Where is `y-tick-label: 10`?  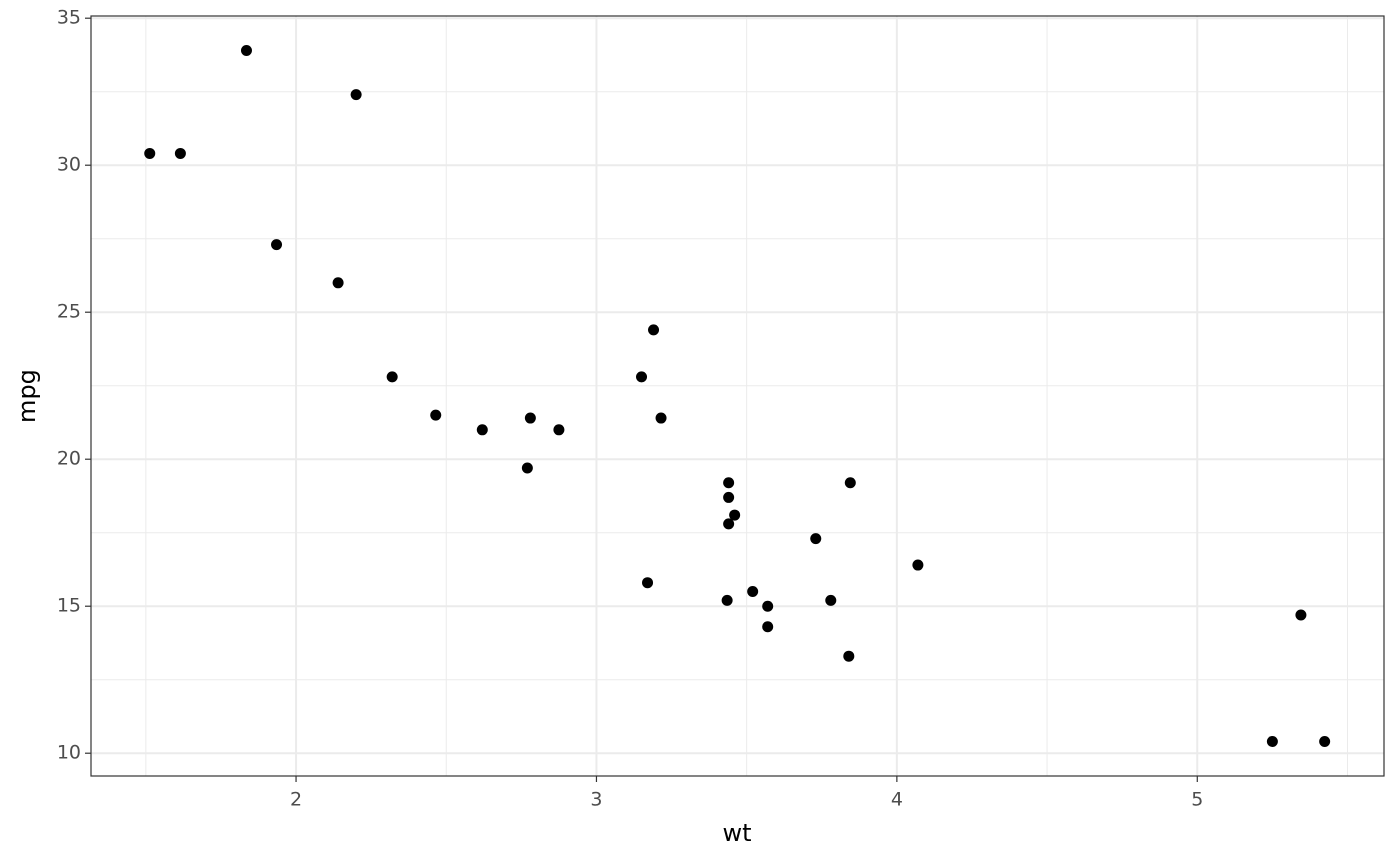
y-tick-label: 10 is located at coordinates (69, 753).